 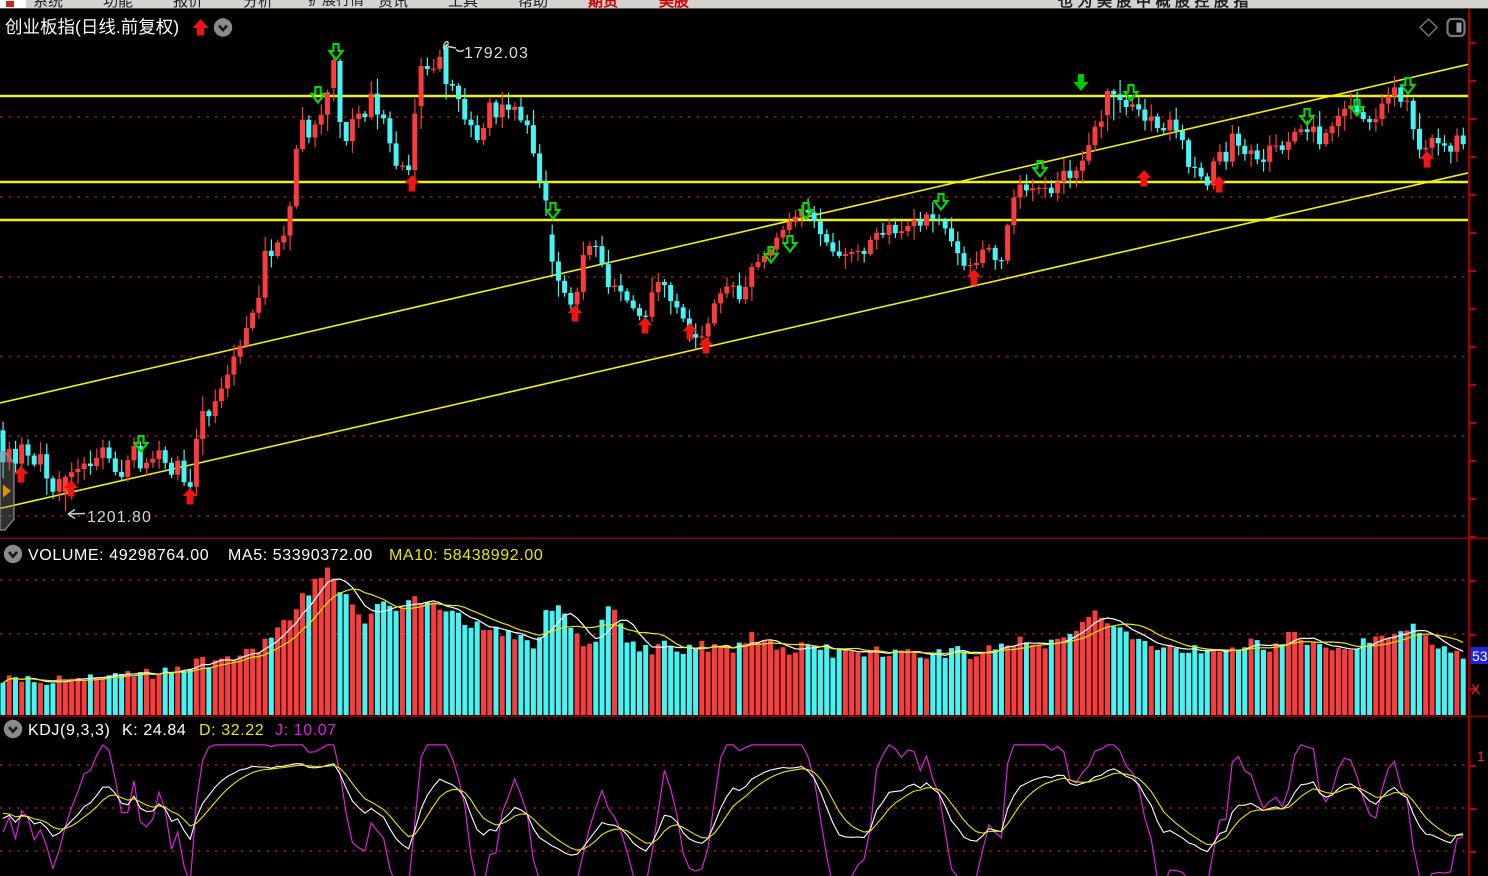 I want to click on svg-text: 创业板指(日线.前复权), so click(x=92, y=27).